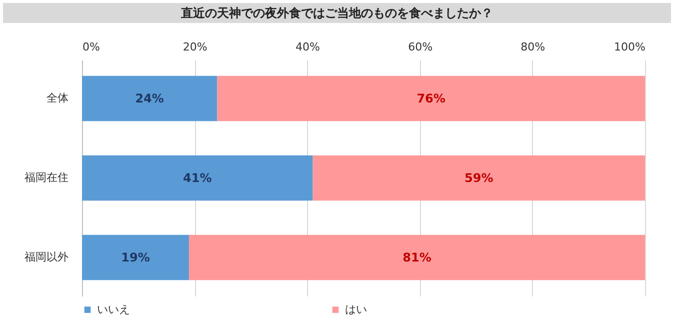  What do you see at coordinates (356, 309) in the screenshot?
I see `legend-label: はい` at bounding box center [356, 309].